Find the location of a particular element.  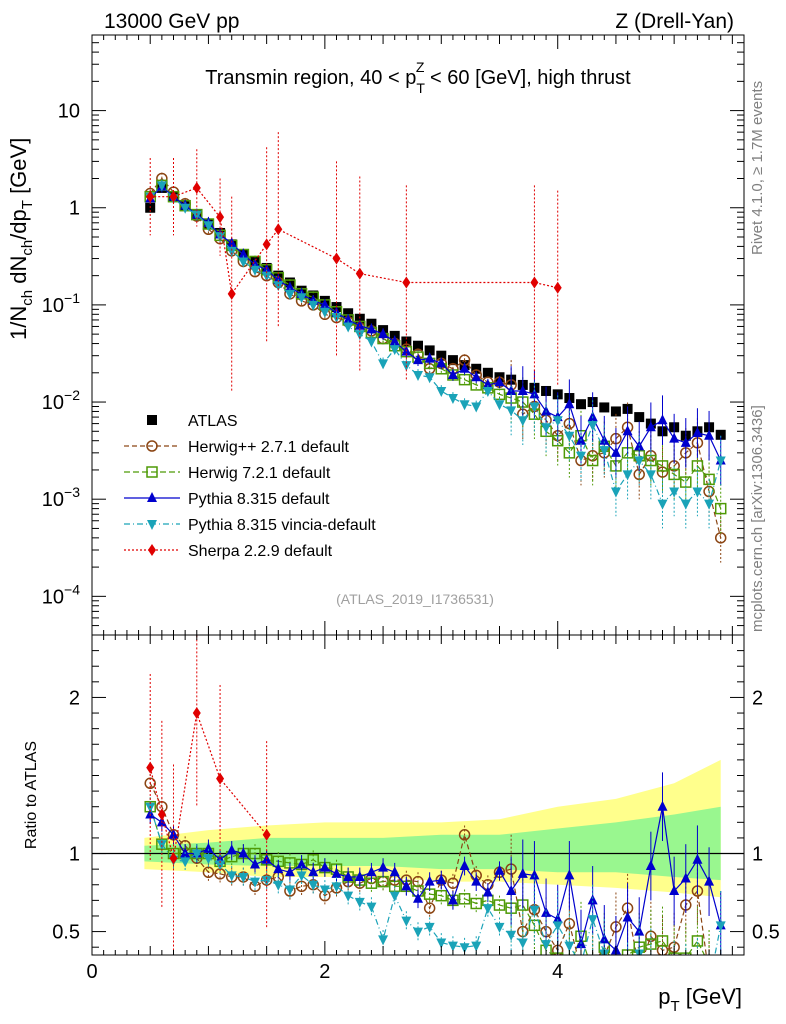

series-line is located at coordinates (354, 241).